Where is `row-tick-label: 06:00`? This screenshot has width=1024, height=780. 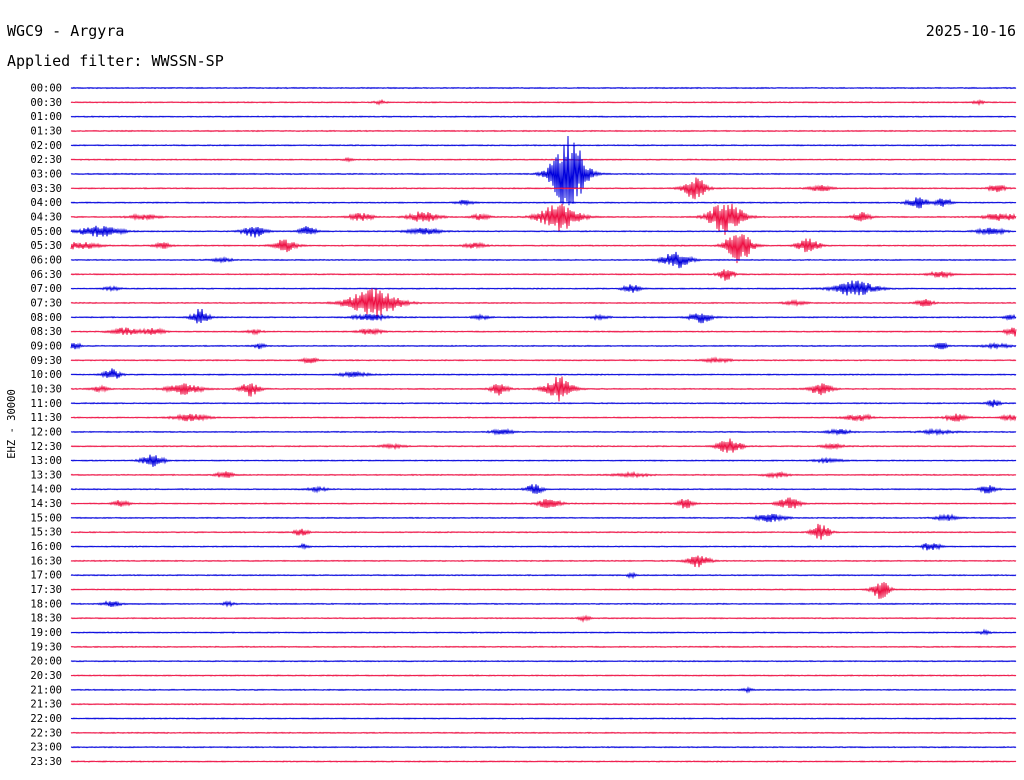 row-tick-label: 06:00 is located at coordinates (46, 261).